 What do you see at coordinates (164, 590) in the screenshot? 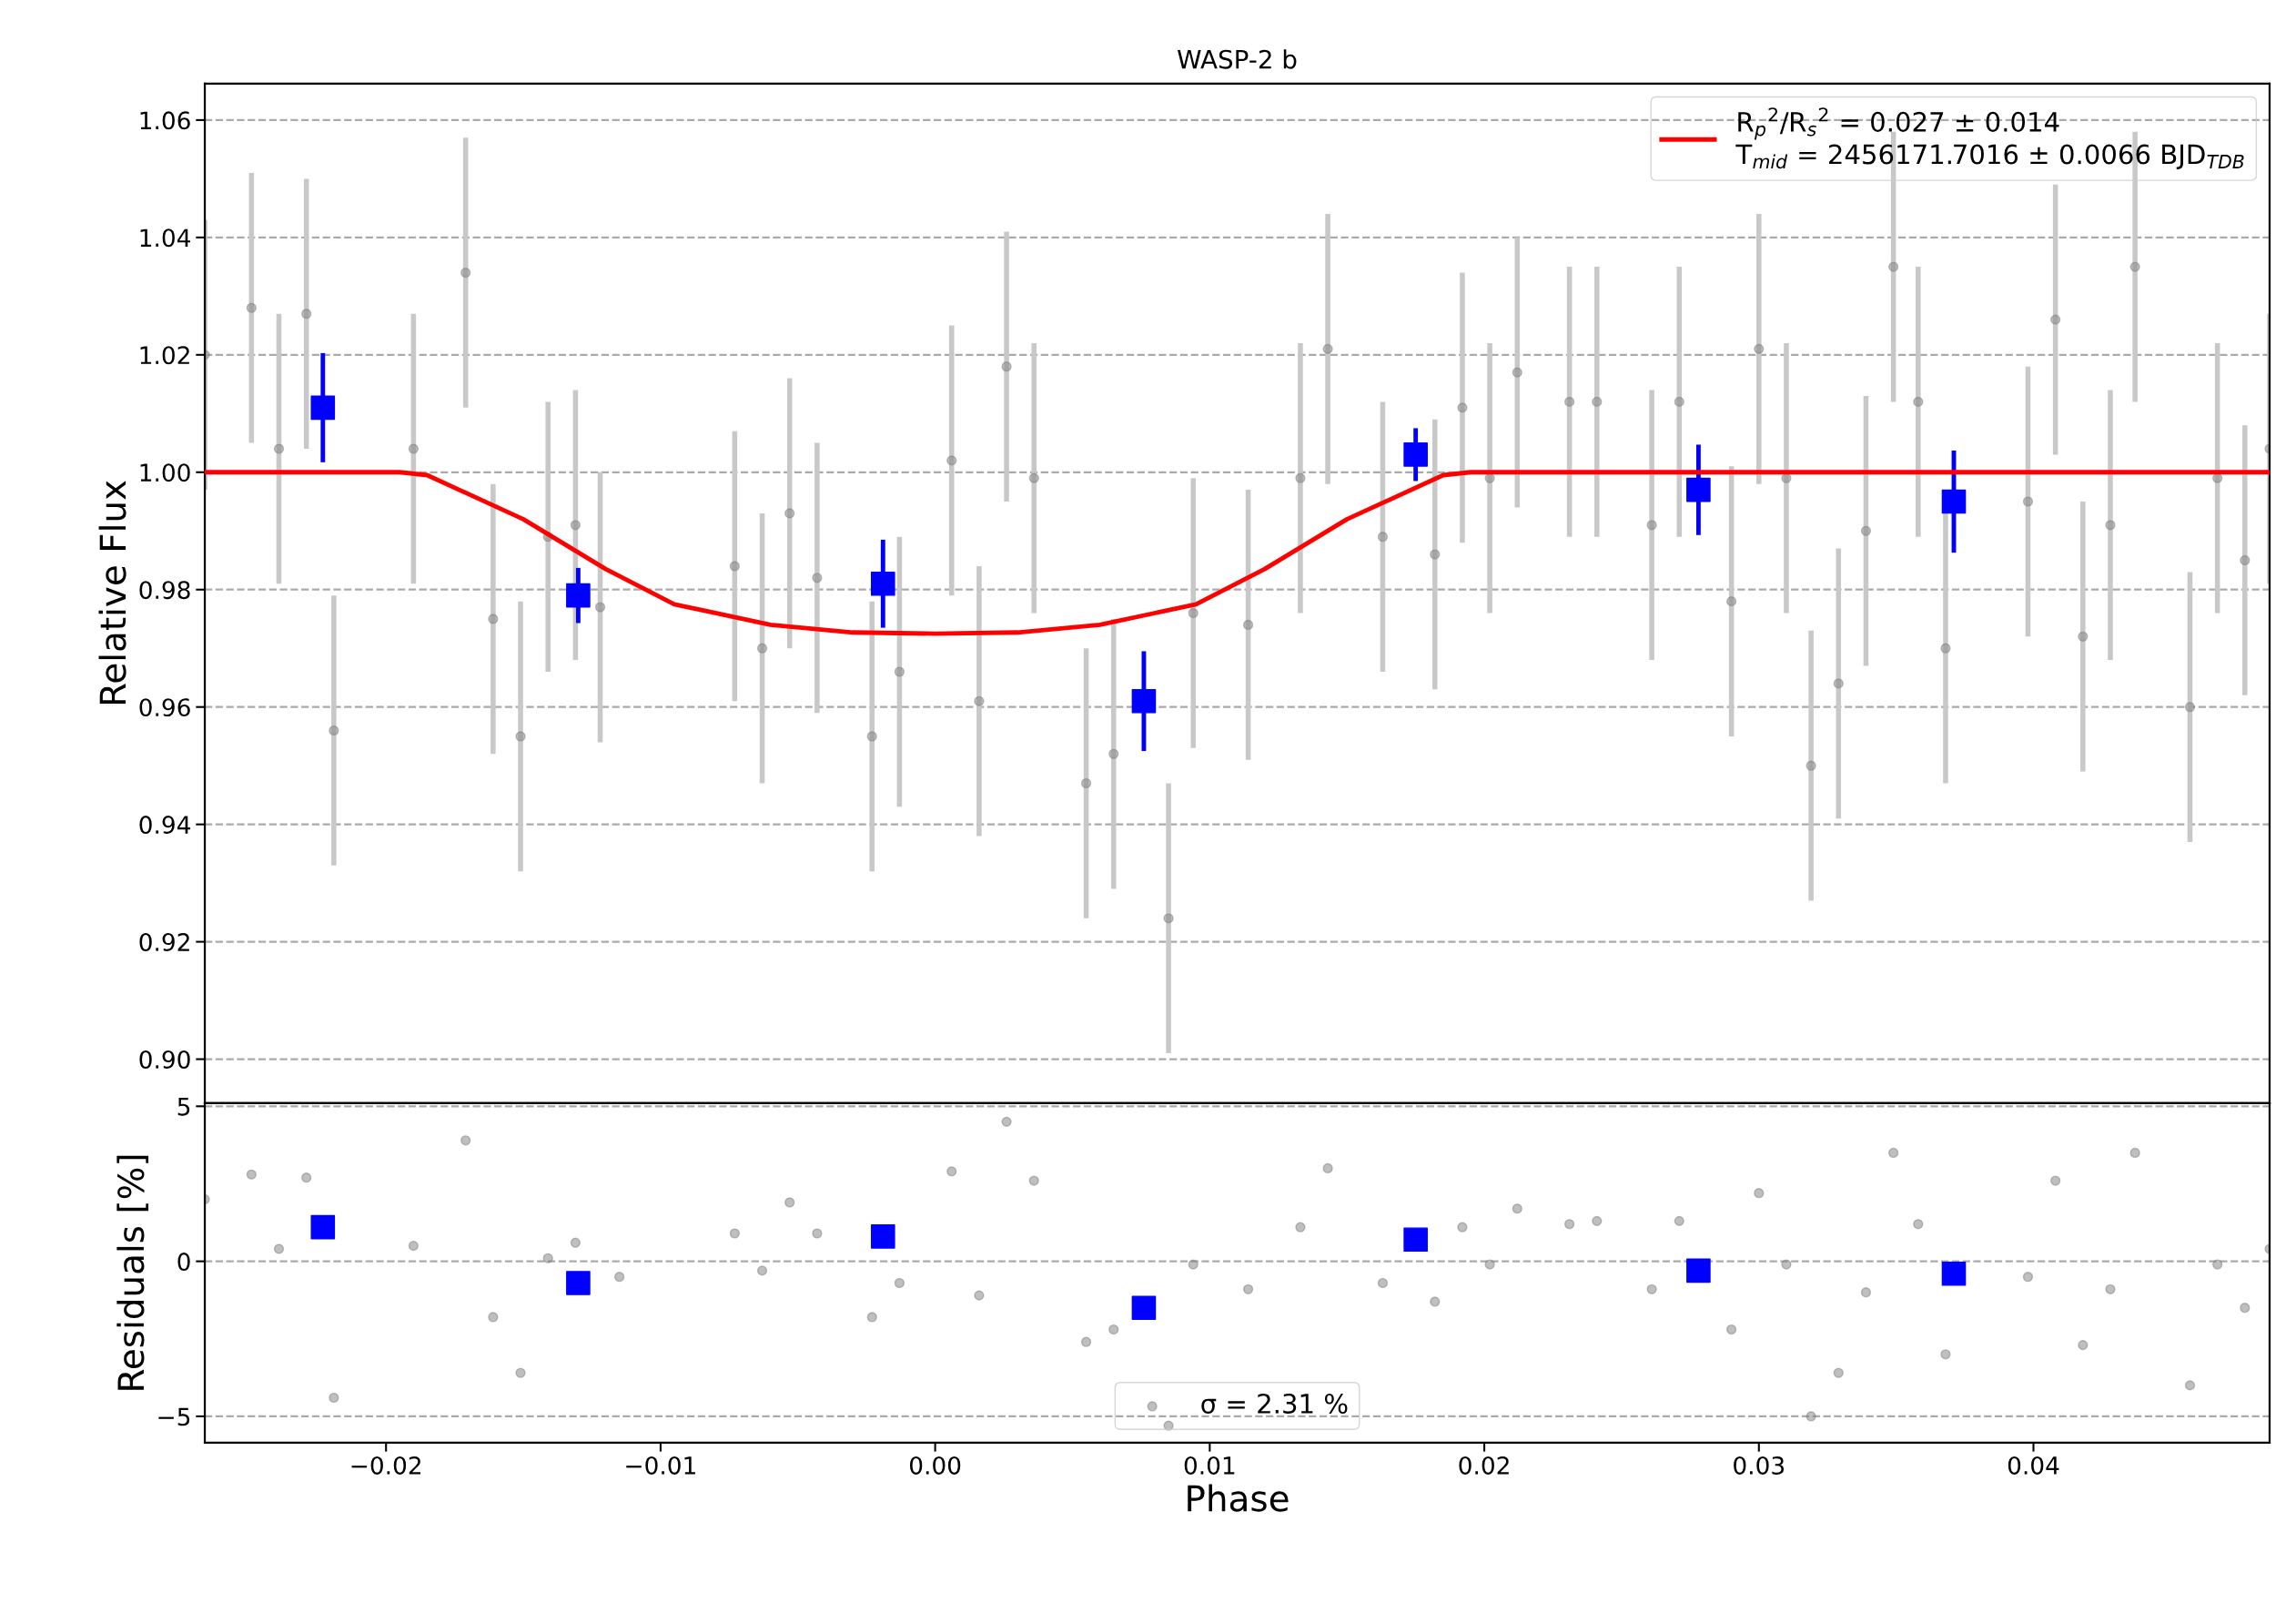
I see `y-tick-label: 0.98` at bounding box center [164, 590].